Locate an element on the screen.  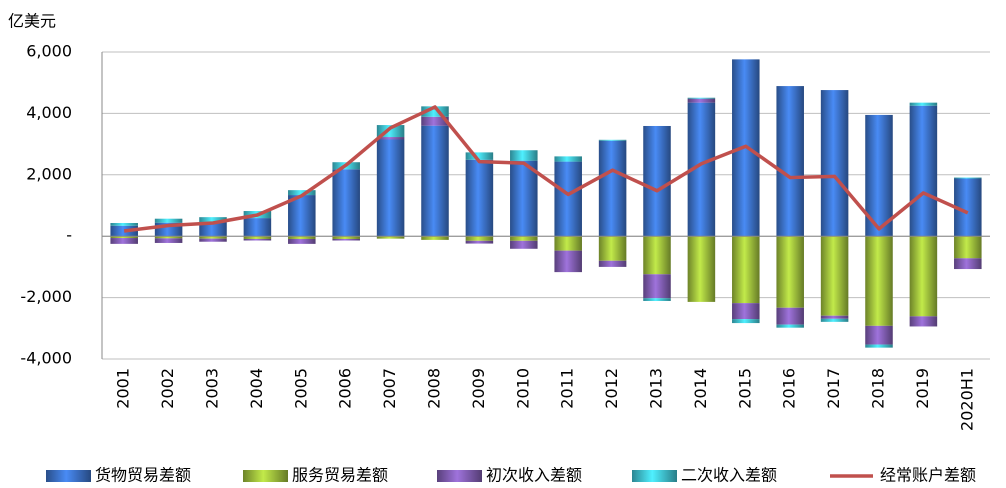
x-tick-label: 2019 is located at coordinates (922, 388).